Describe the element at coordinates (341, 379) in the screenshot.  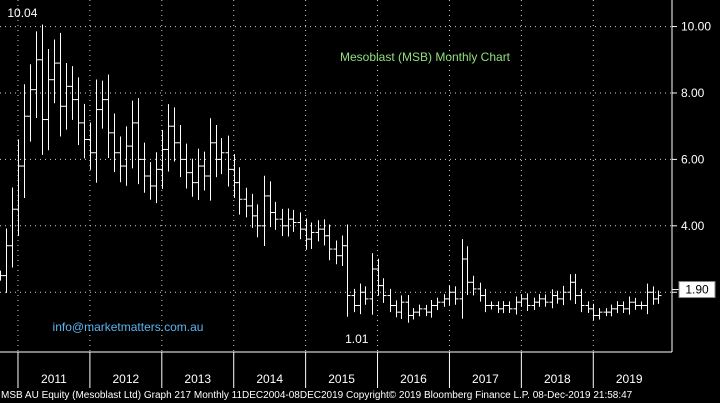
I see `x-tick-label: 2015` at that location.